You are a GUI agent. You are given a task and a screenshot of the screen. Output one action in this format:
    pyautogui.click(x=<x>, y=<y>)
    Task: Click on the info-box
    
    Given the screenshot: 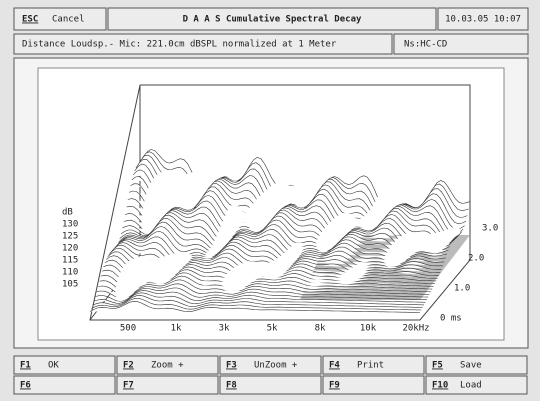 What is the action you would take?
    pyautogui.click(x=203, y=44)
    